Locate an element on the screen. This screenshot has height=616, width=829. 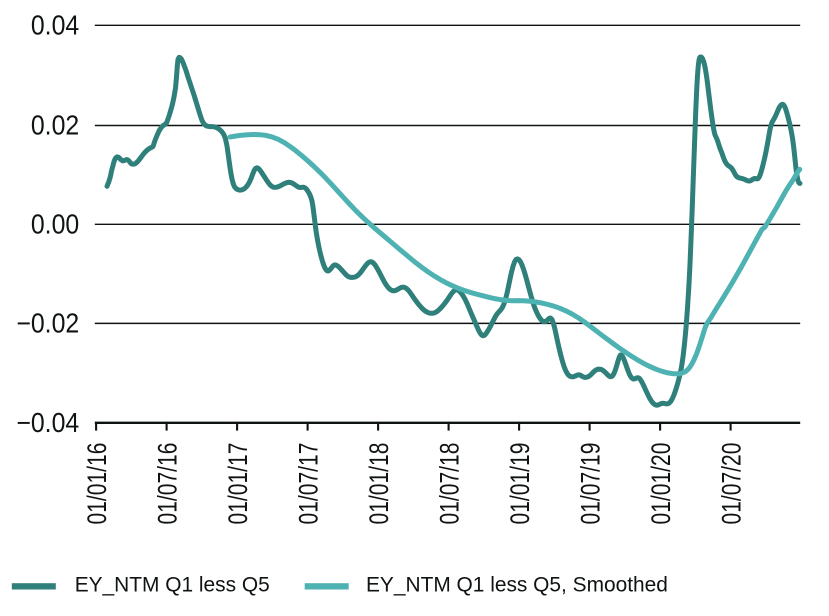
svg-text: 01/01/18 is located at coordinates (380, 484).